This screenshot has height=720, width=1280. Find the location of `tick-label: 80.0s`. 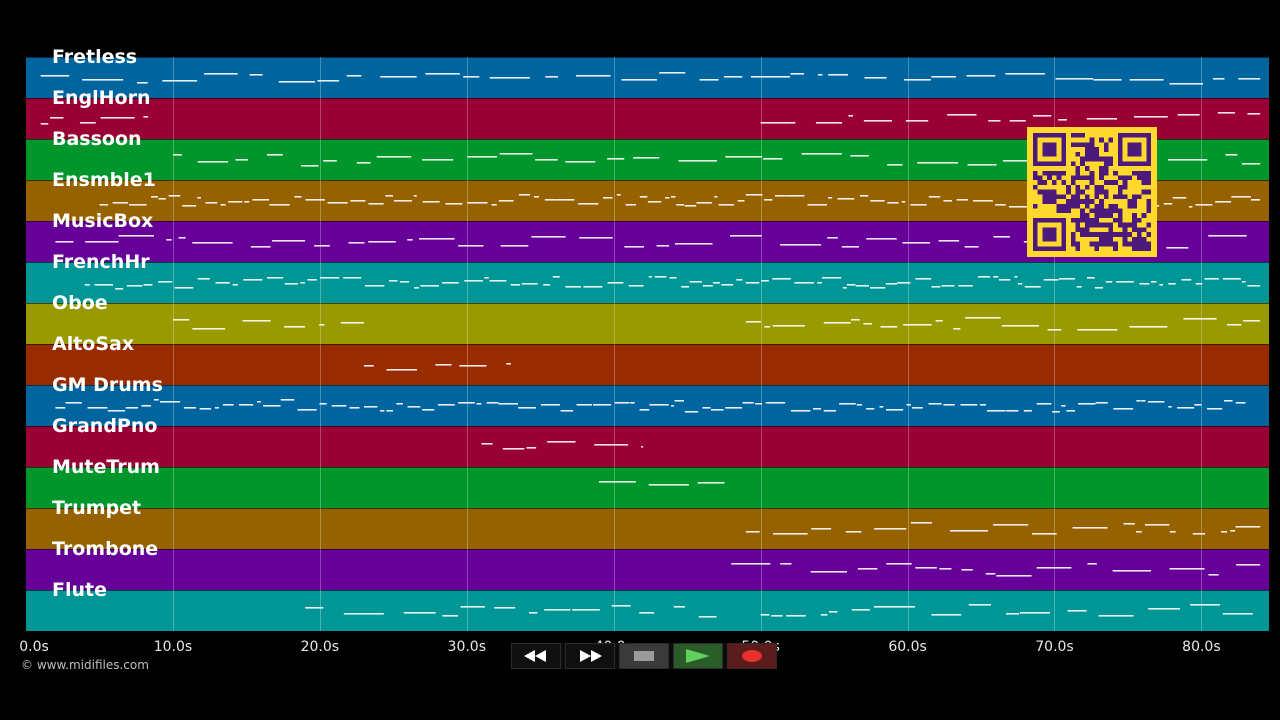

tick-label: 80.0s is located at coordinates (1201, 647).